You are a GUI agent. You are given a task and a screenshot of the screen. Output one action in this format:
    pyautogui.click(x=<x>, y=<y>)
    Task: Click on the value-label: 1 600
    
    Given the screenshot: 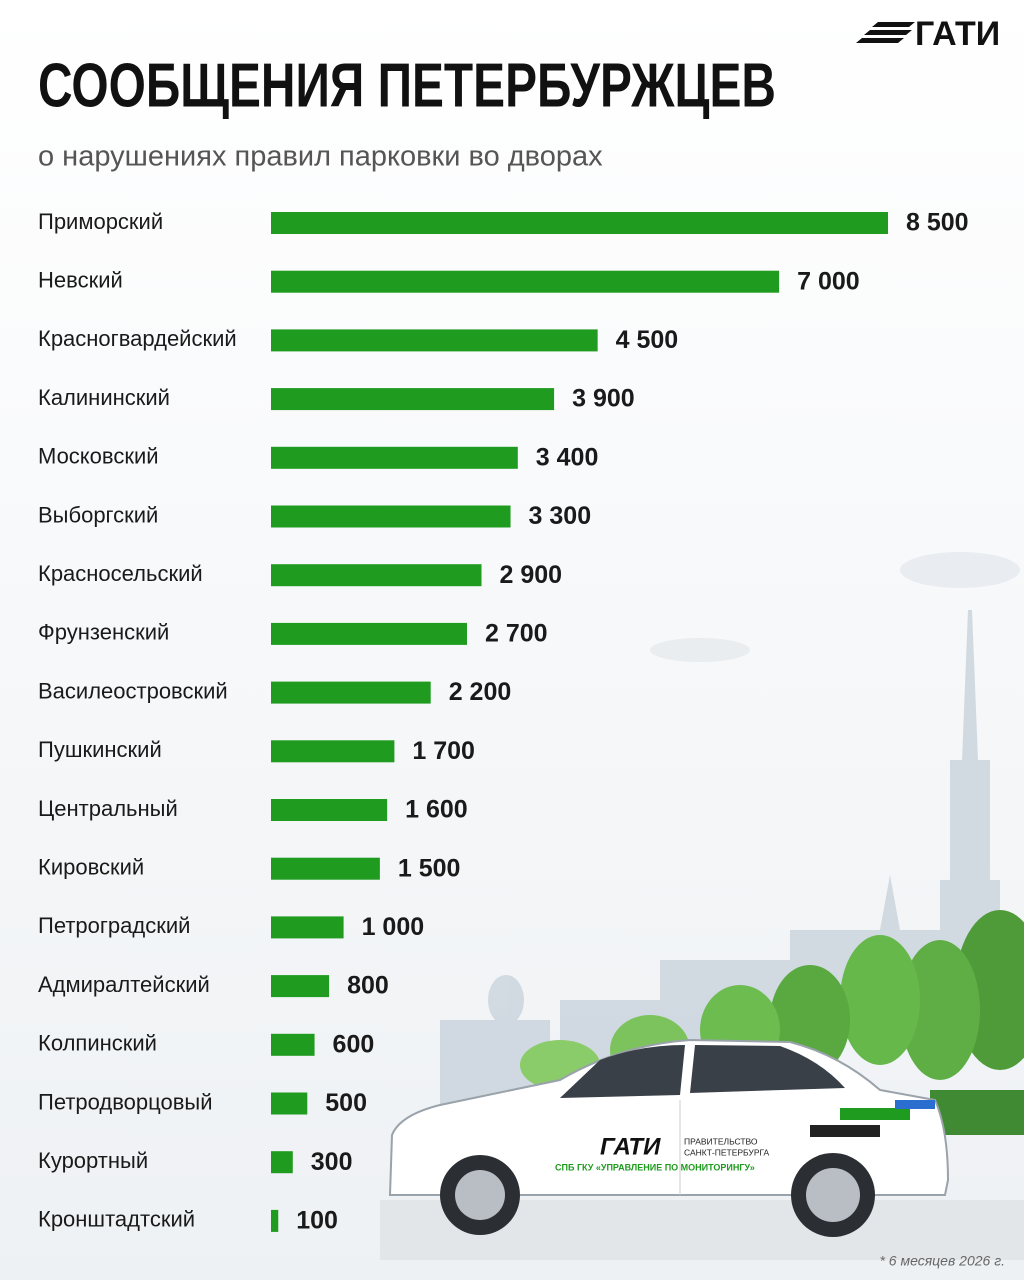 What is the action you would take?
    pyautogui.click(x=436, y=810)
    